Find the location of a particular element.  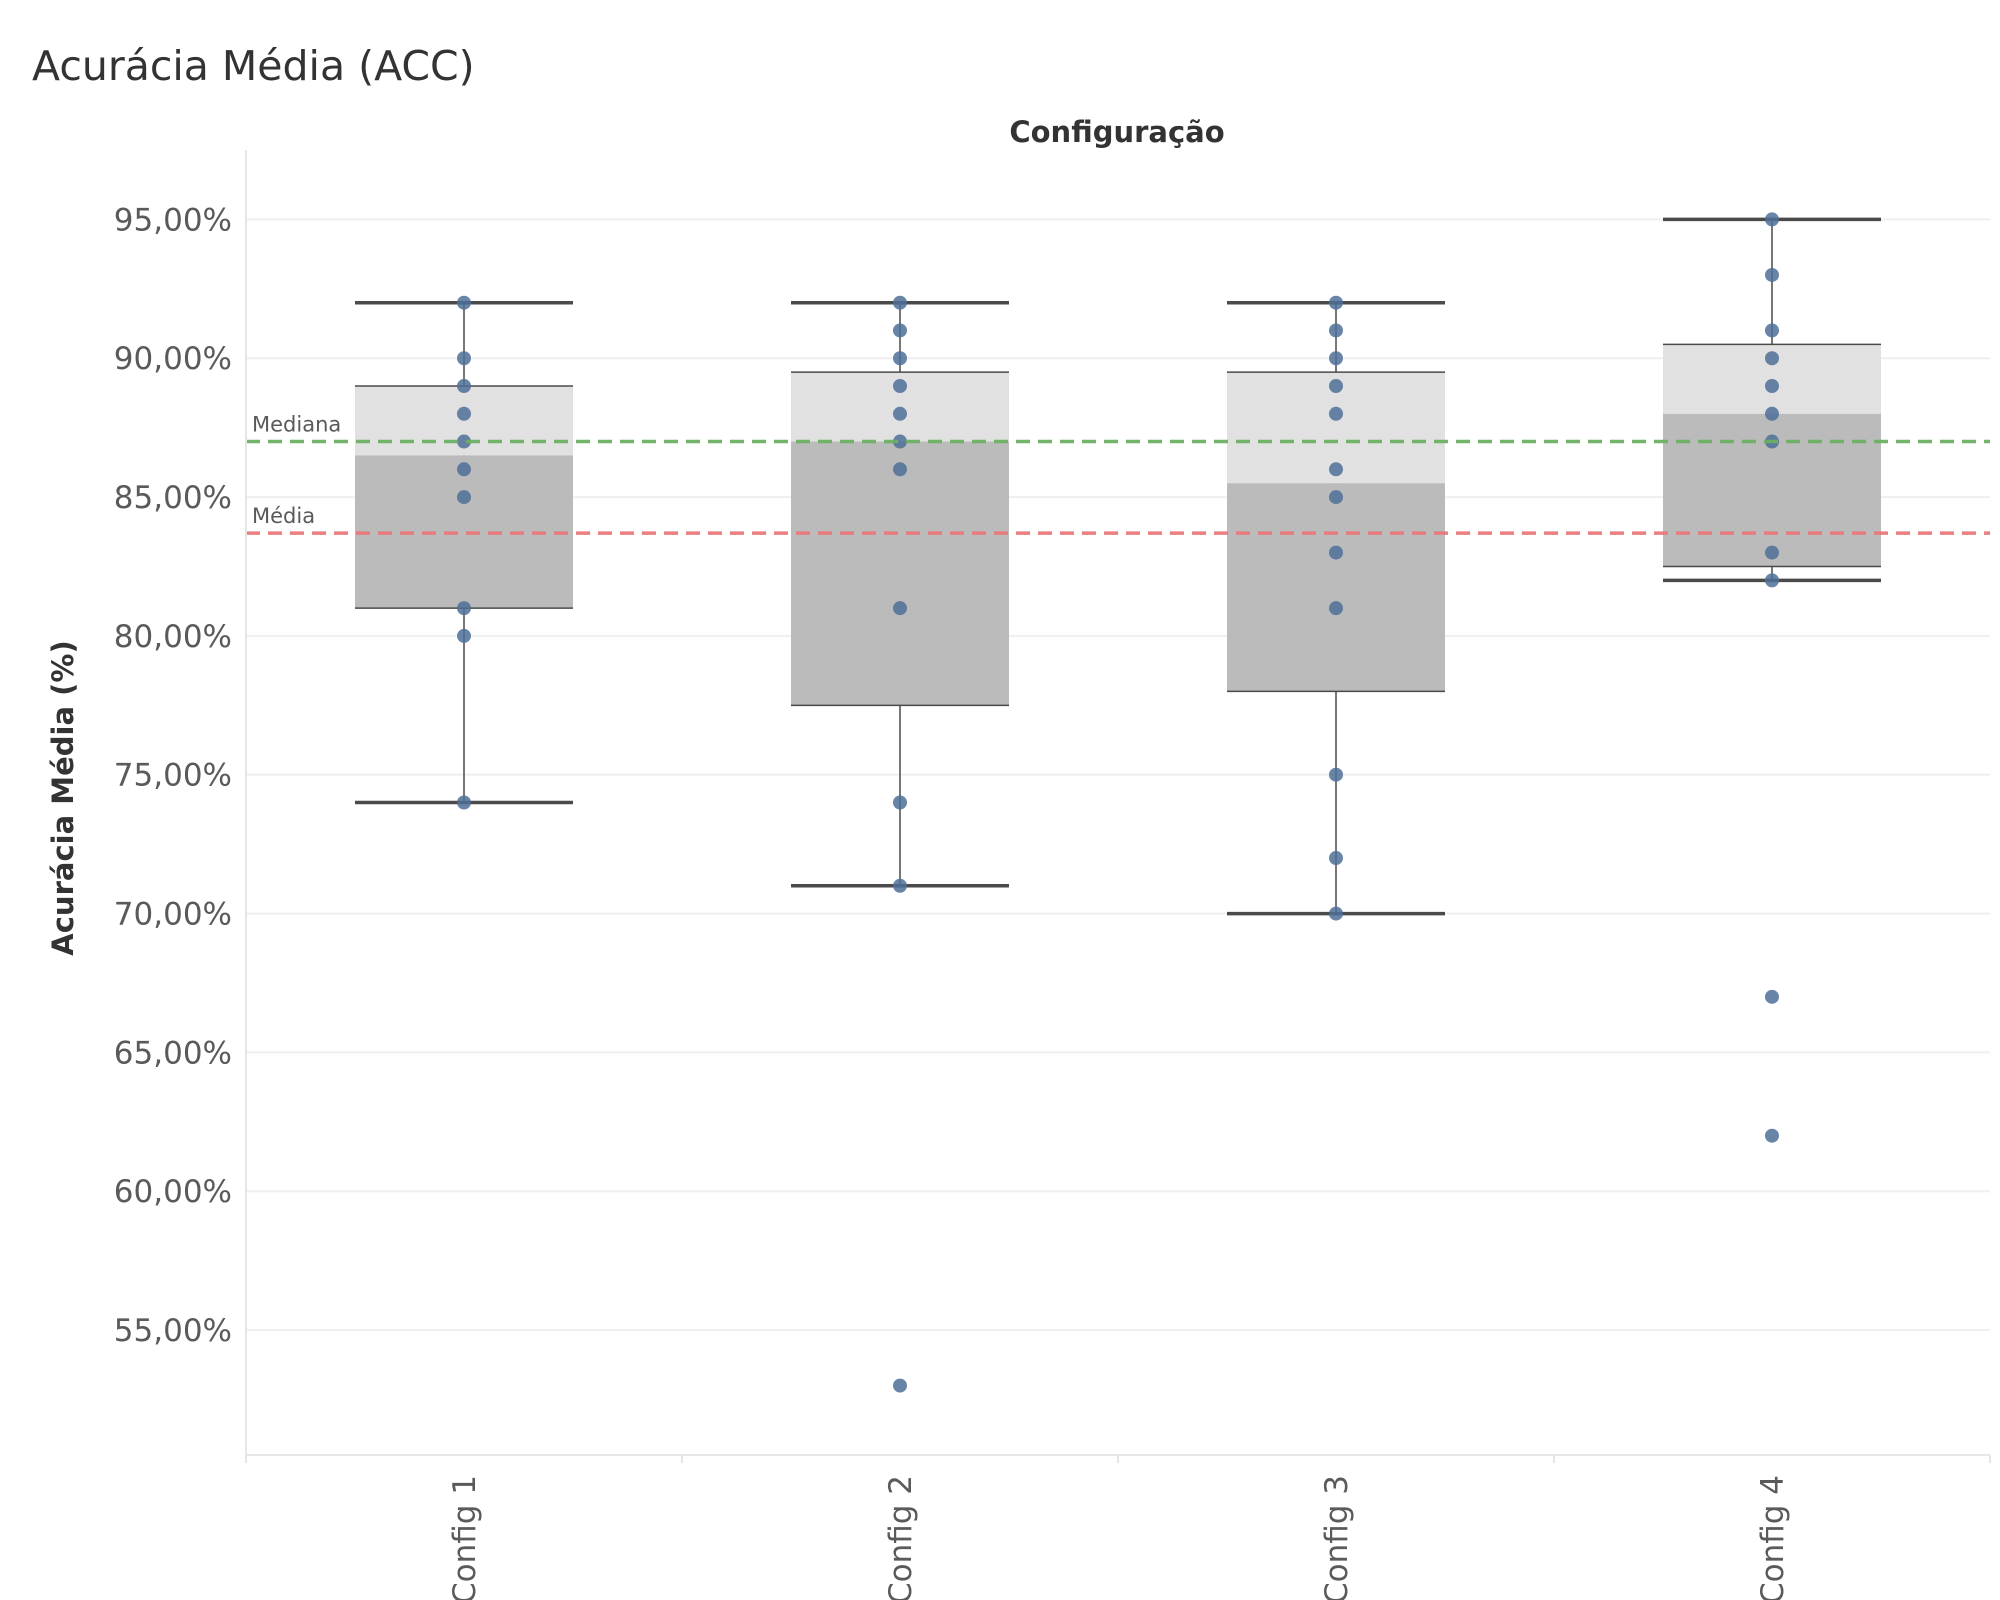

y-tick-label: 80,00% is located at coordinates (173, 637).